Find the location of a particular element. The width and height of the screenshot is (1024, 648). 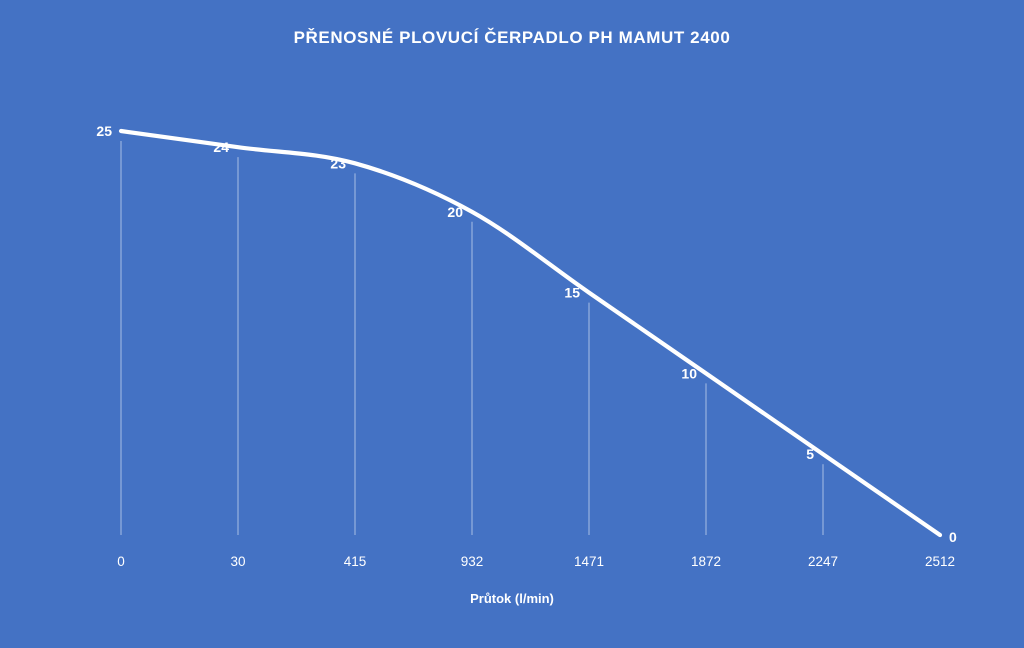

data-point-label: 25 is located at coordinates (104, 131).